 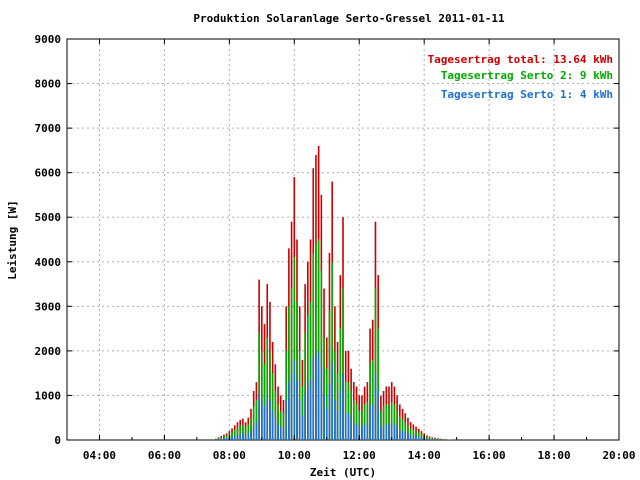 What do you see at coordinates (57, 440) in the screenshot?
I see `y-tick-label: 0` at bounding box center [57, 440].